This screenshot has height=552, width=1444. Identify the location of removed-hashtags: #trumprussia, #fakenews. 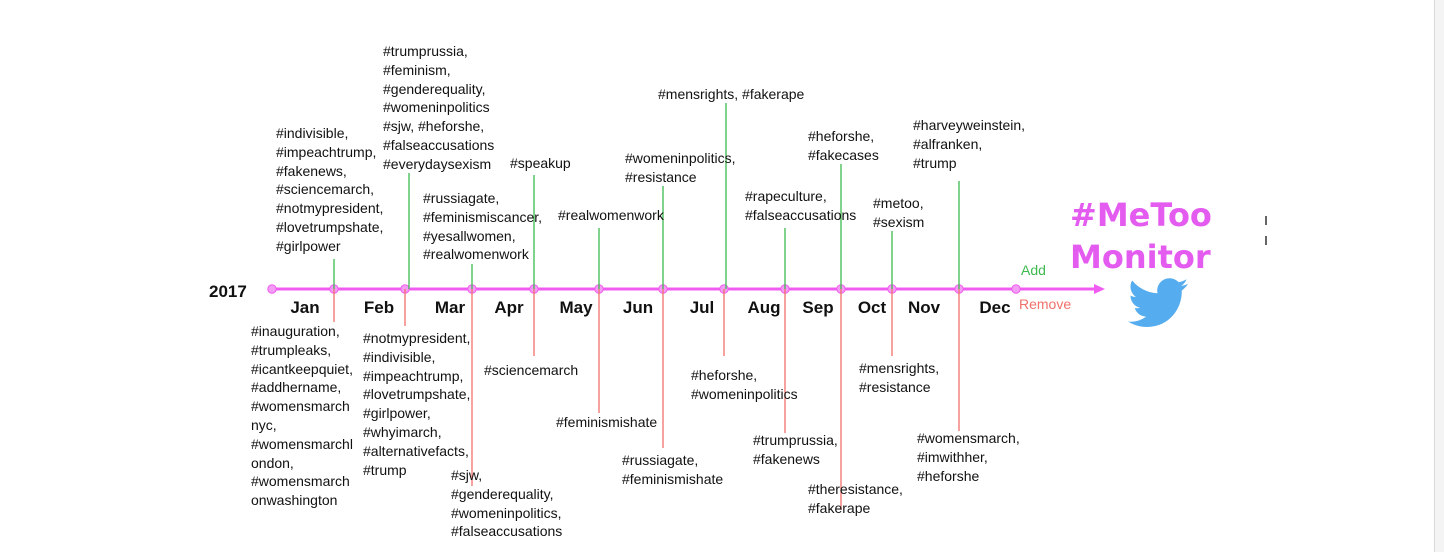
(795, 449).